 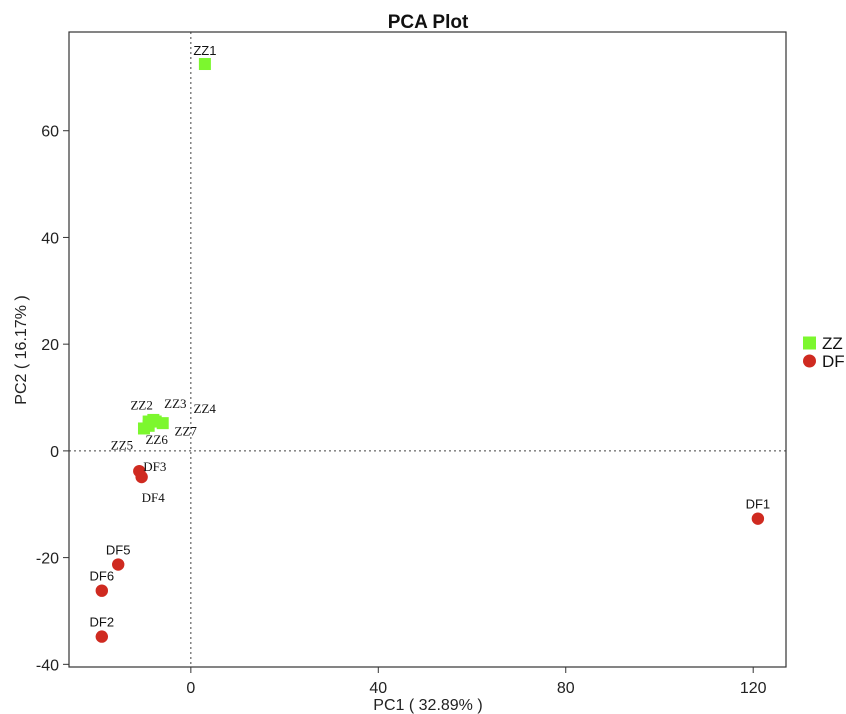 What do you see at coordinates (753, 688) in the screenshot?
I see `x-tick-label: 120` at bounding box center [753, 688].